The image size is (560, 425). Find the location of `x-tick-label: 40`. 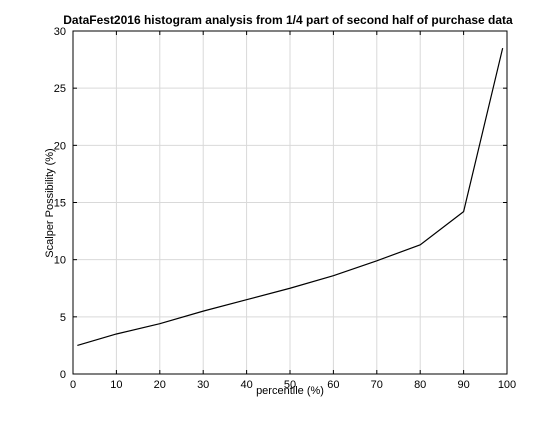

x-tick-label: 40 is located at coordinates (246, 385).